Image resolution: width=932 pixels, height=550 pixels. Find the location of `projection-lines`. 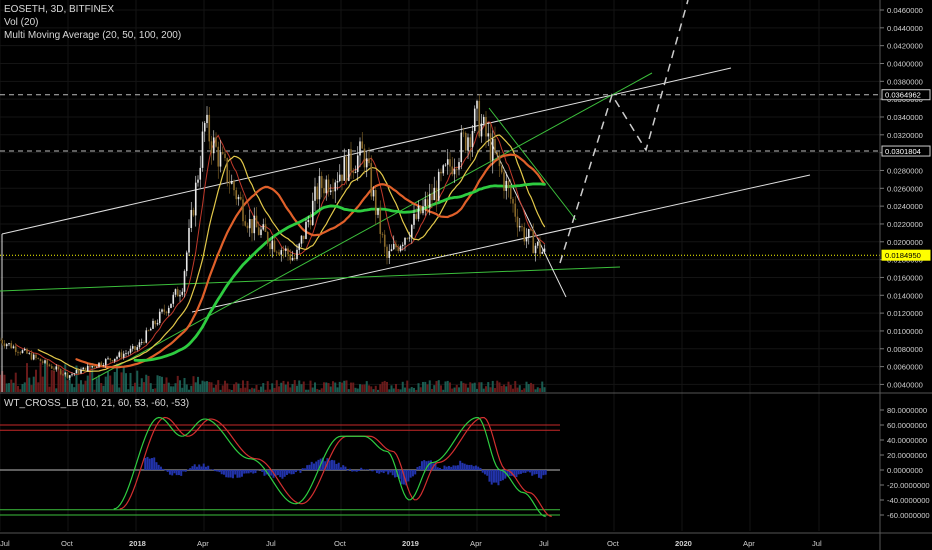

projection-lines is located at coordinates (624, 132).